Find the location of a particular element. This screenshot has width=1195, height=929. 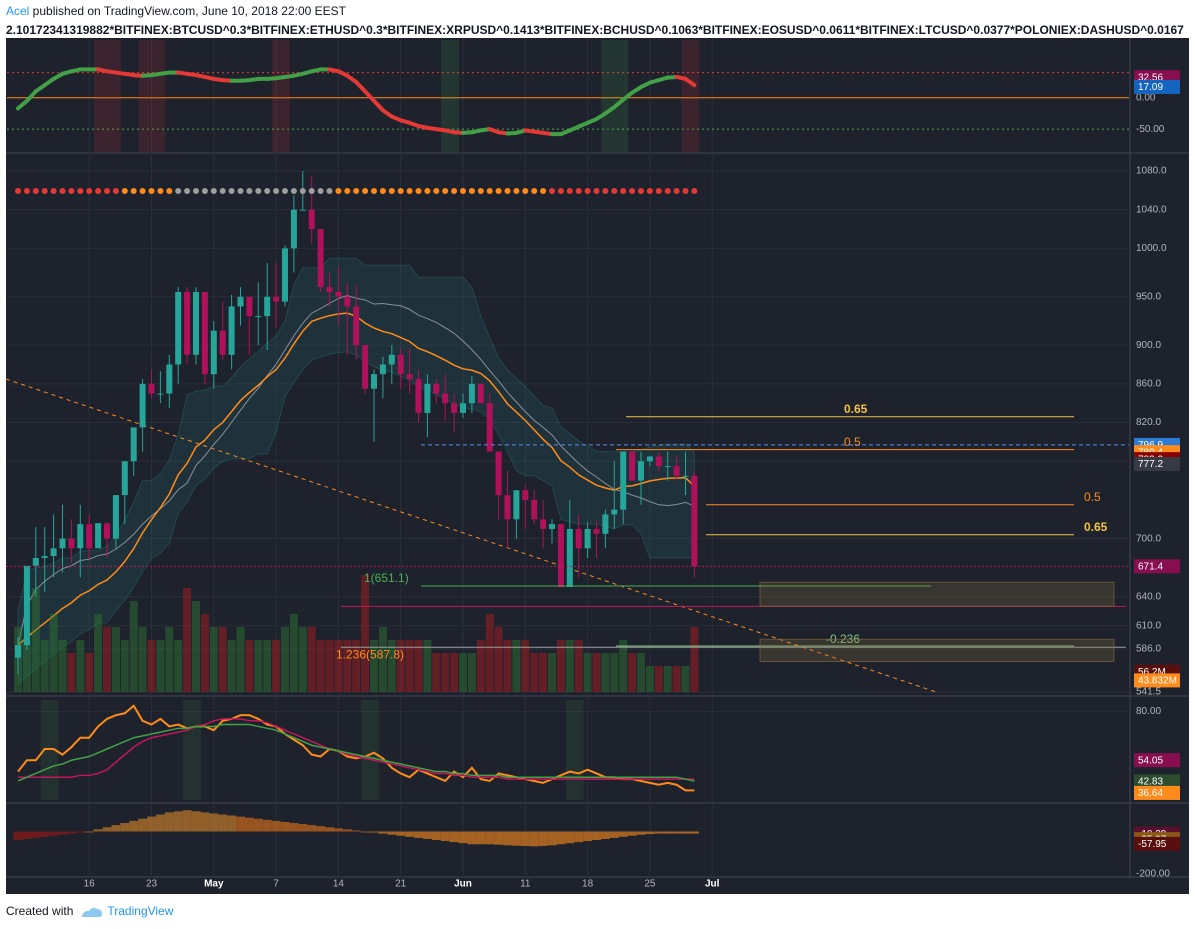

middle-band is located at coordinates (370, 750).